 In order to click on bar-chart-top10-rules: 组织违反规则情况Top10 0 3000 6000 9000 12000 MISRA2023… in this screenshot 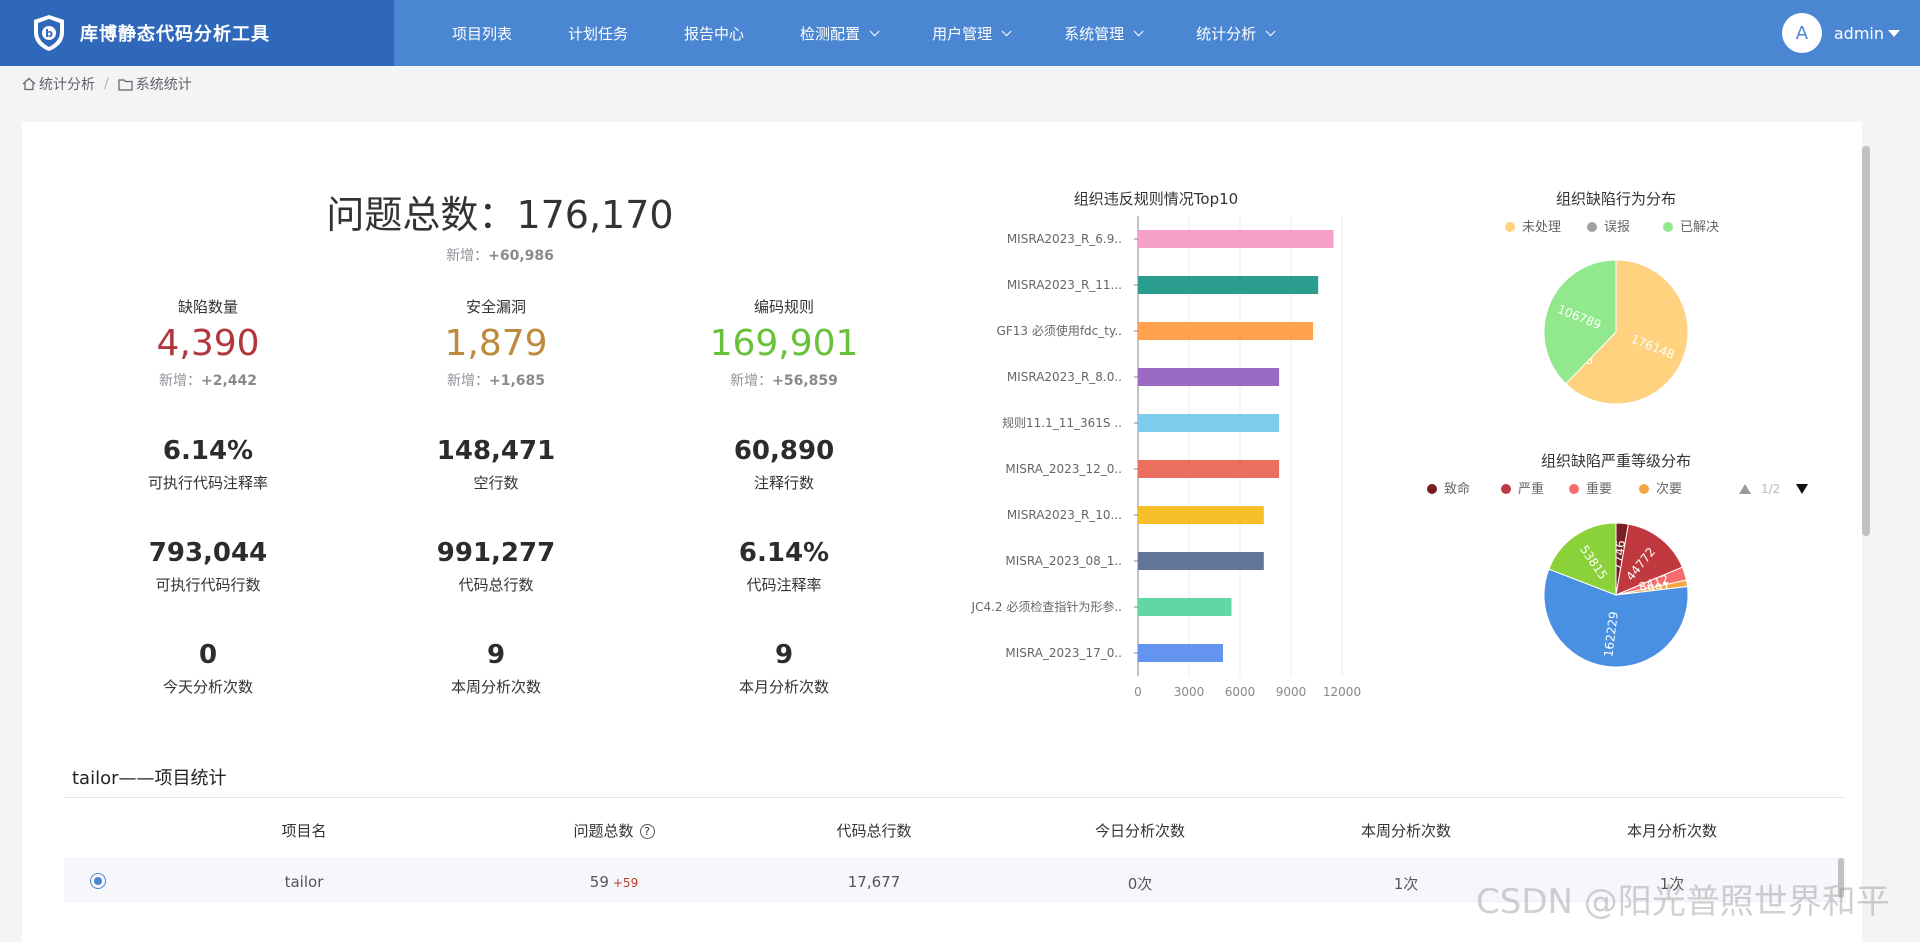, I will do `click(1166, 444)`.